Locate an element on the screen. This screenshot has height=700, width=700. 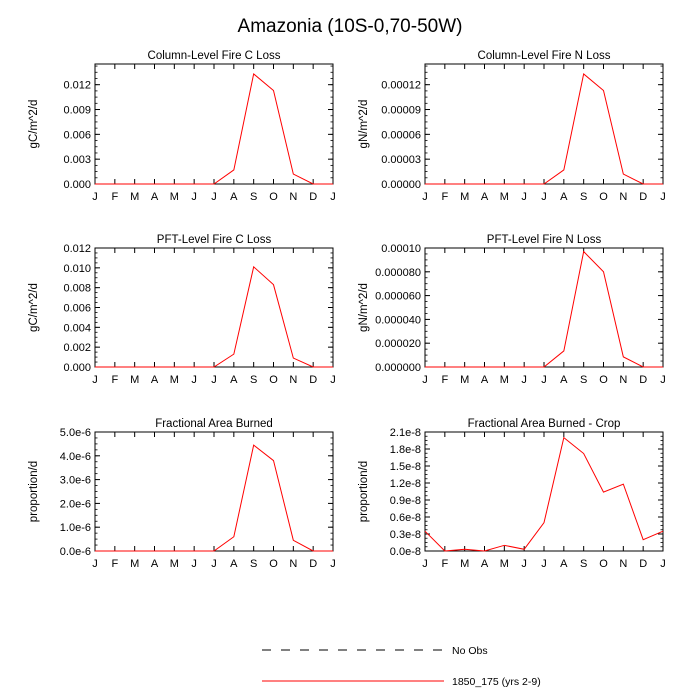
y-tick-label: 0.3e-8 is located at coordinates (405, 535).